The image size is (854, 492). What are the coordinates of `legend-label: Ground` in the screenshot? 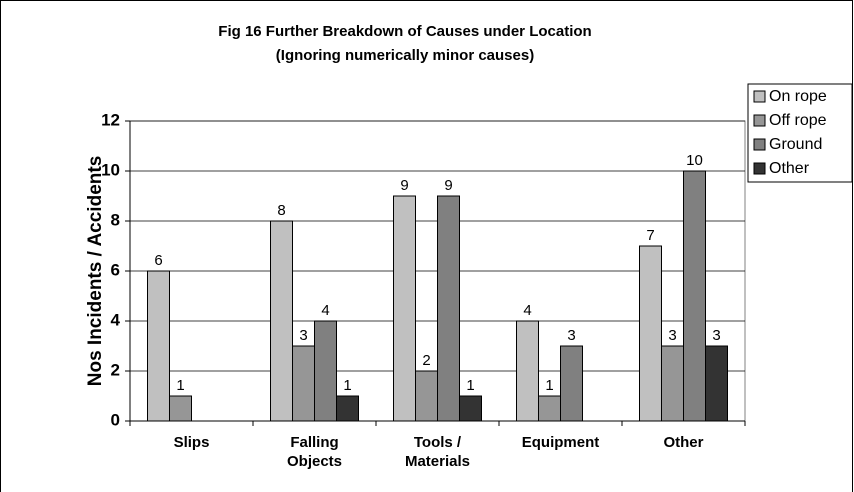 It's located at (795, 144).